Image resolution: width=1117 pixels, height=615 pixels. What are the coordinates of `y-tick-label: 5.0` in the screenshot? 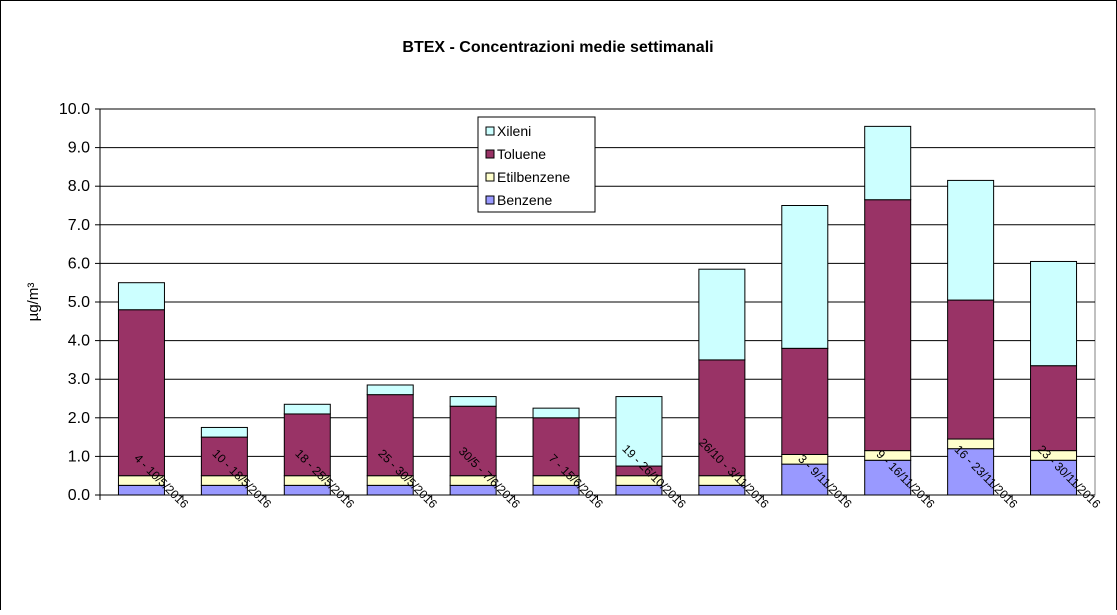 It's located at (79, 302).